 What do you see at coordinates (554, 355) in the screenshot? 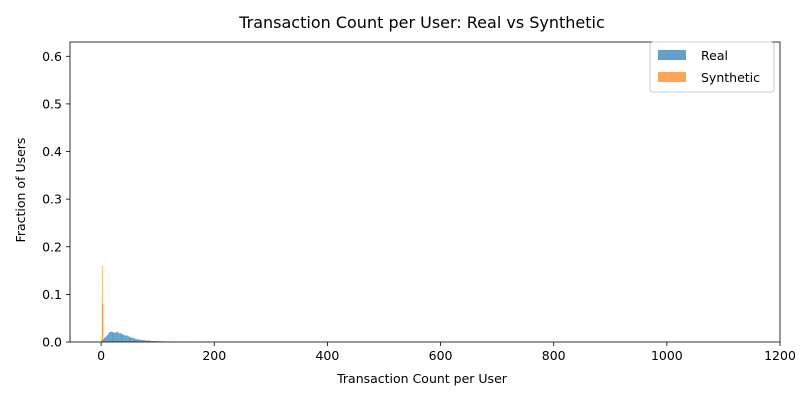
I see `x-tick-label: 800` at bounding box center [554, 355].